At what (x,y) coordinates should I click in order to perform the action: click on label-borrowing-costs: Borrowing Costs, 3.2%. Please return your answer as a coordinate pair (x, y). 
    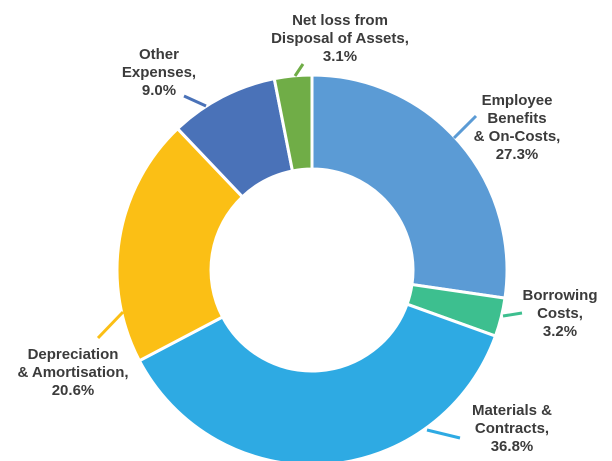
    Looking at the image, I should click on (560, 313).